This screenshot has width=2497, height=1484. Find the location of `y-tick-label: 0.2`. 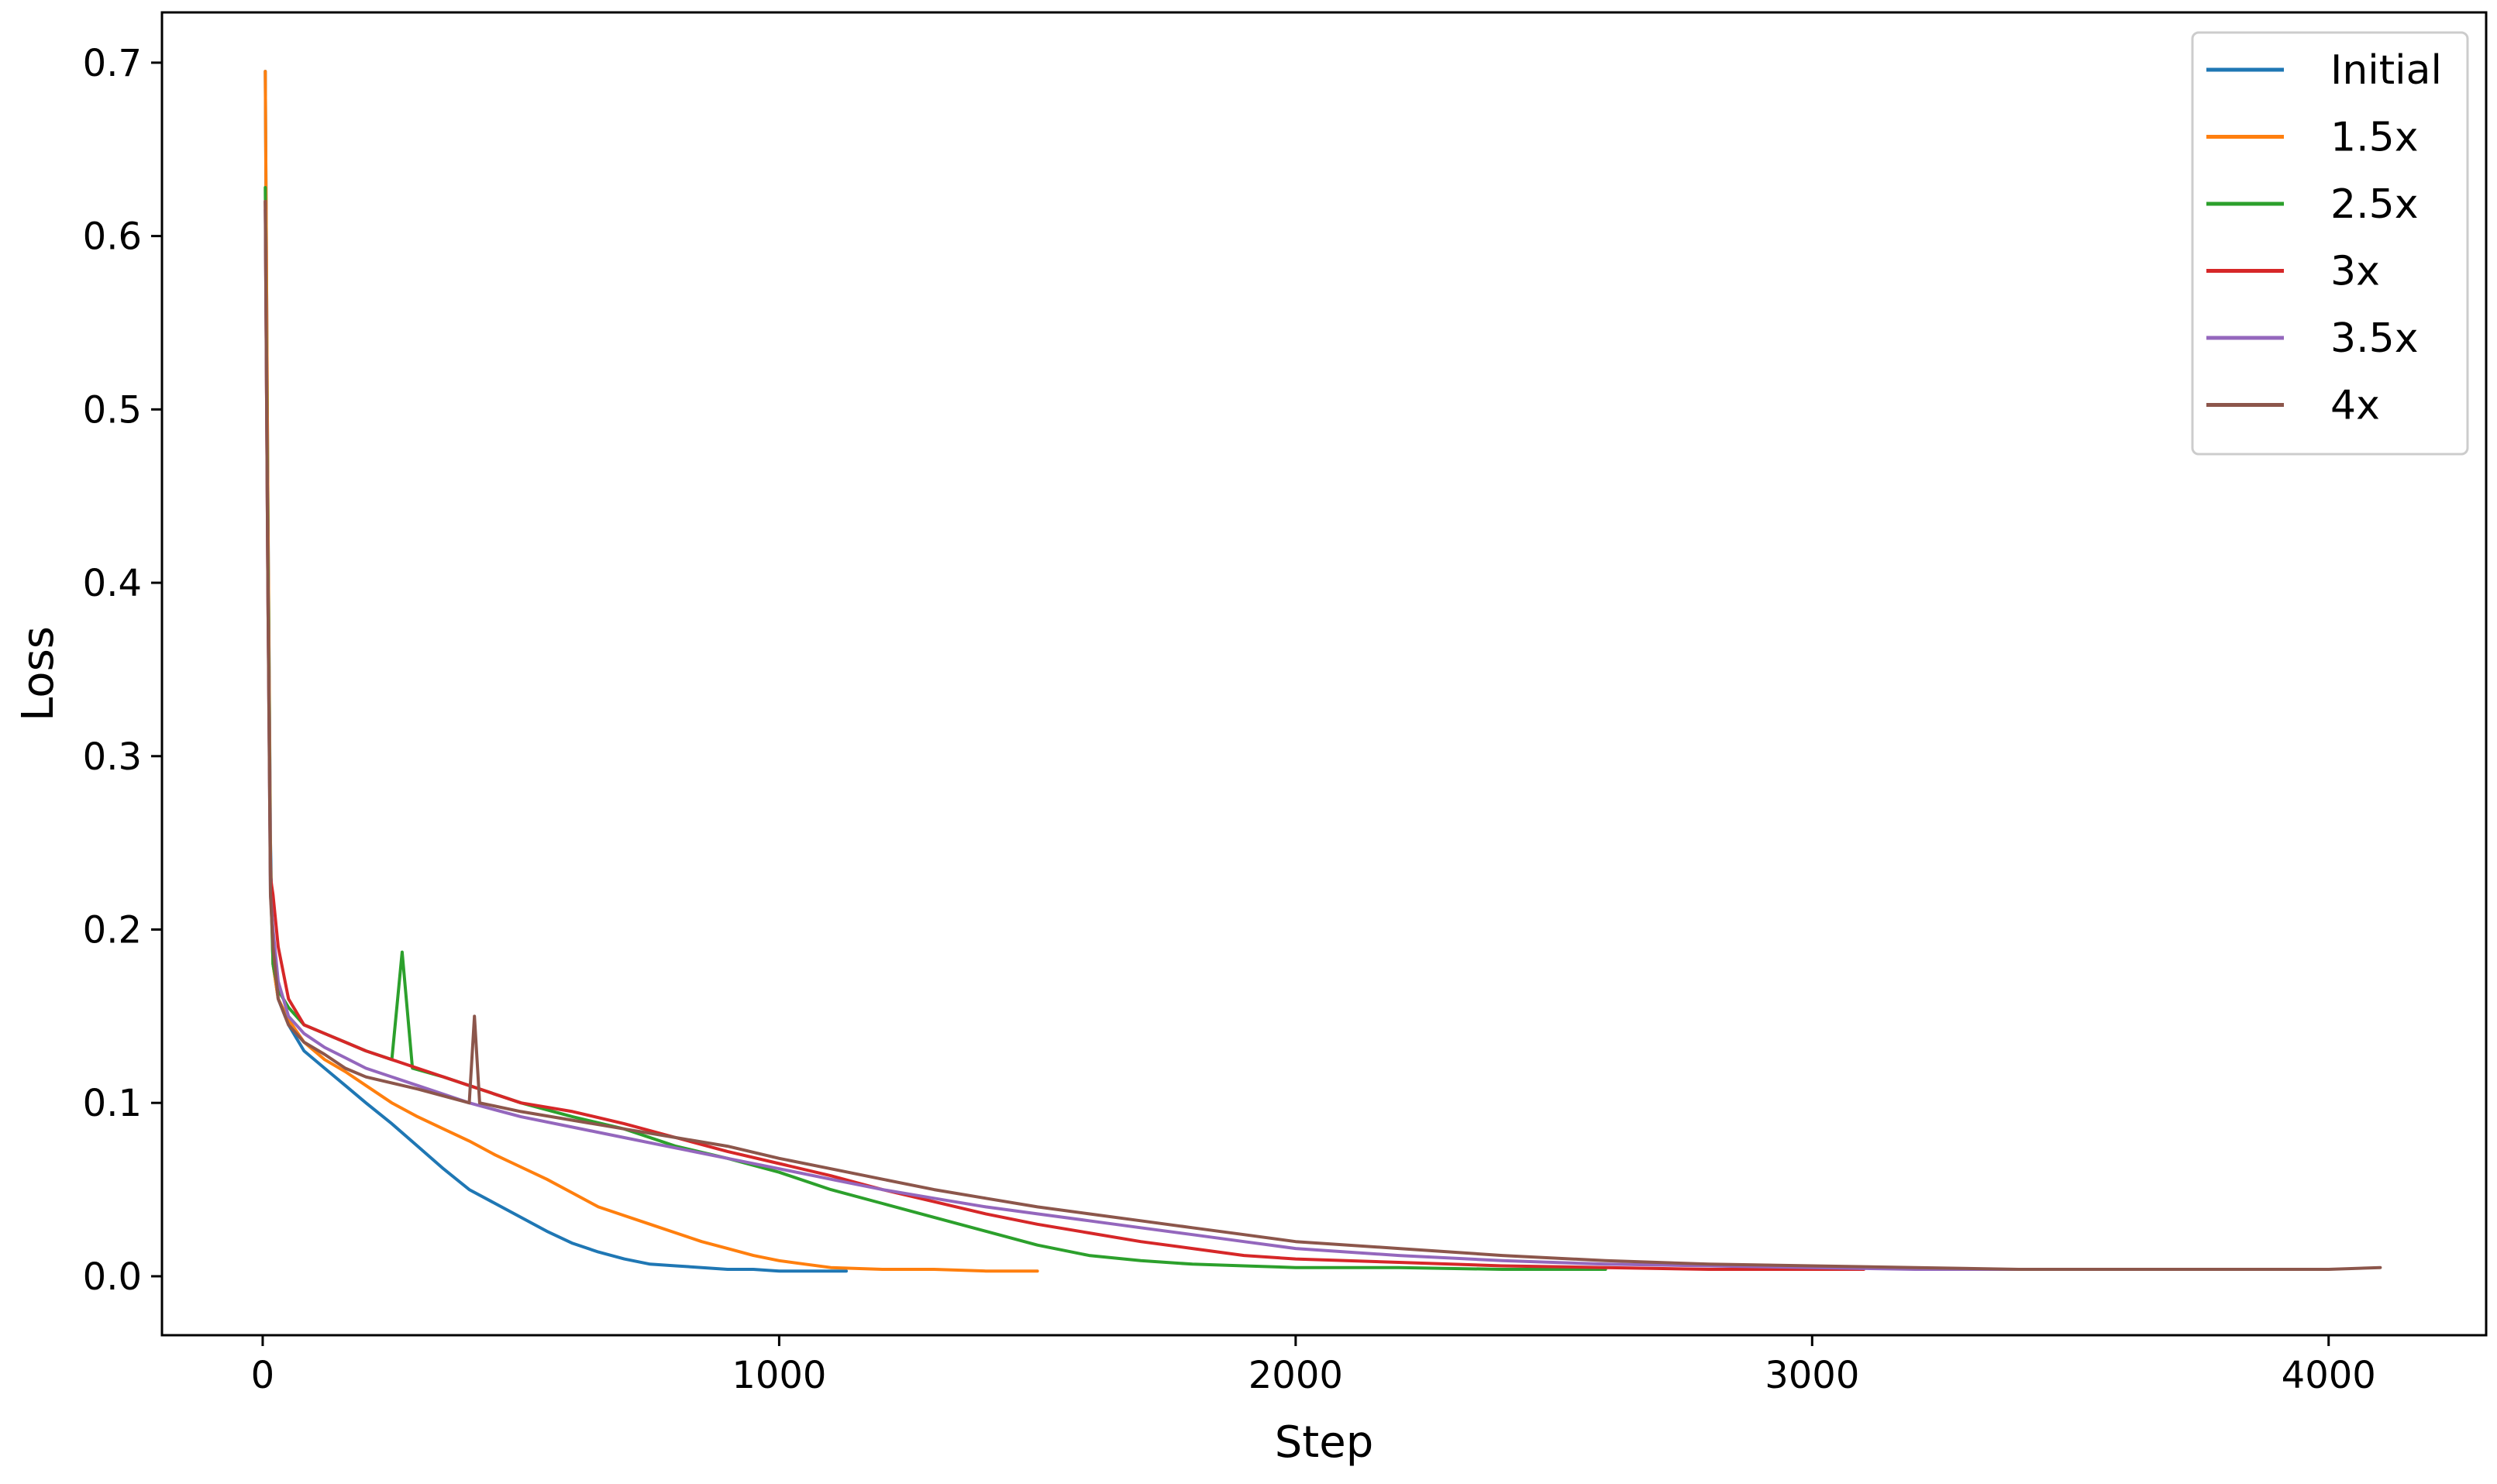

y-tick-label: 0.2 is located at coordinates (112, 930).